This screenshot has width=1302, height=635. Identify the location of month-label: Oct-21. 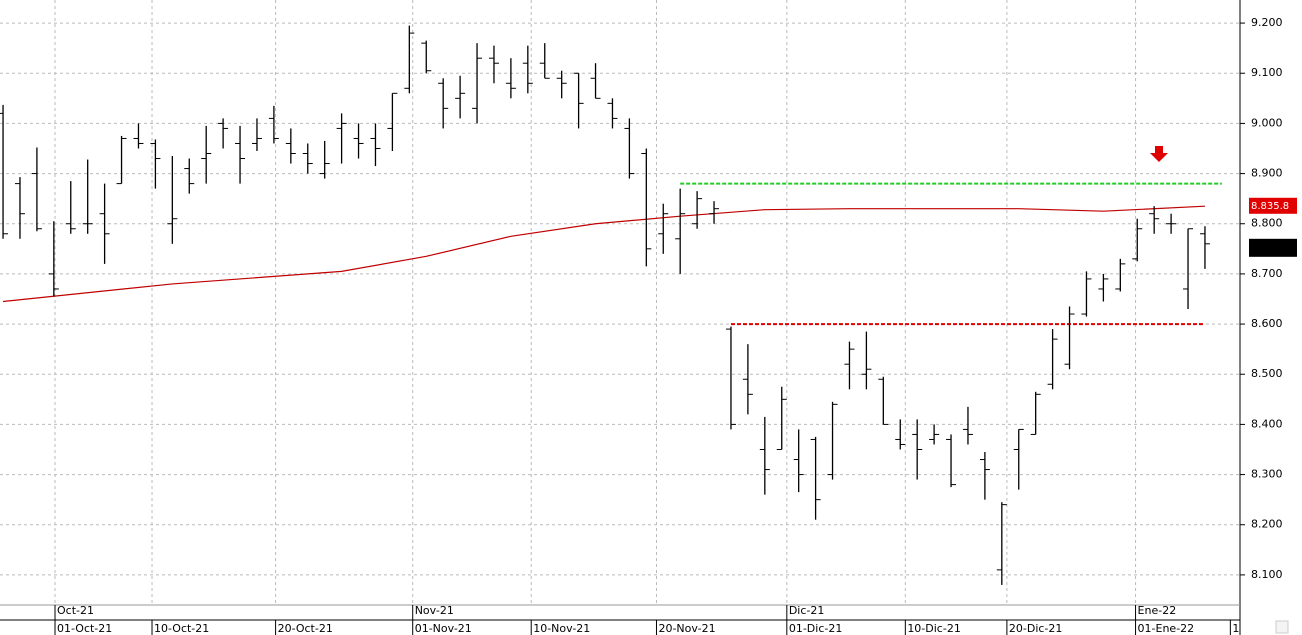
(75, 610).